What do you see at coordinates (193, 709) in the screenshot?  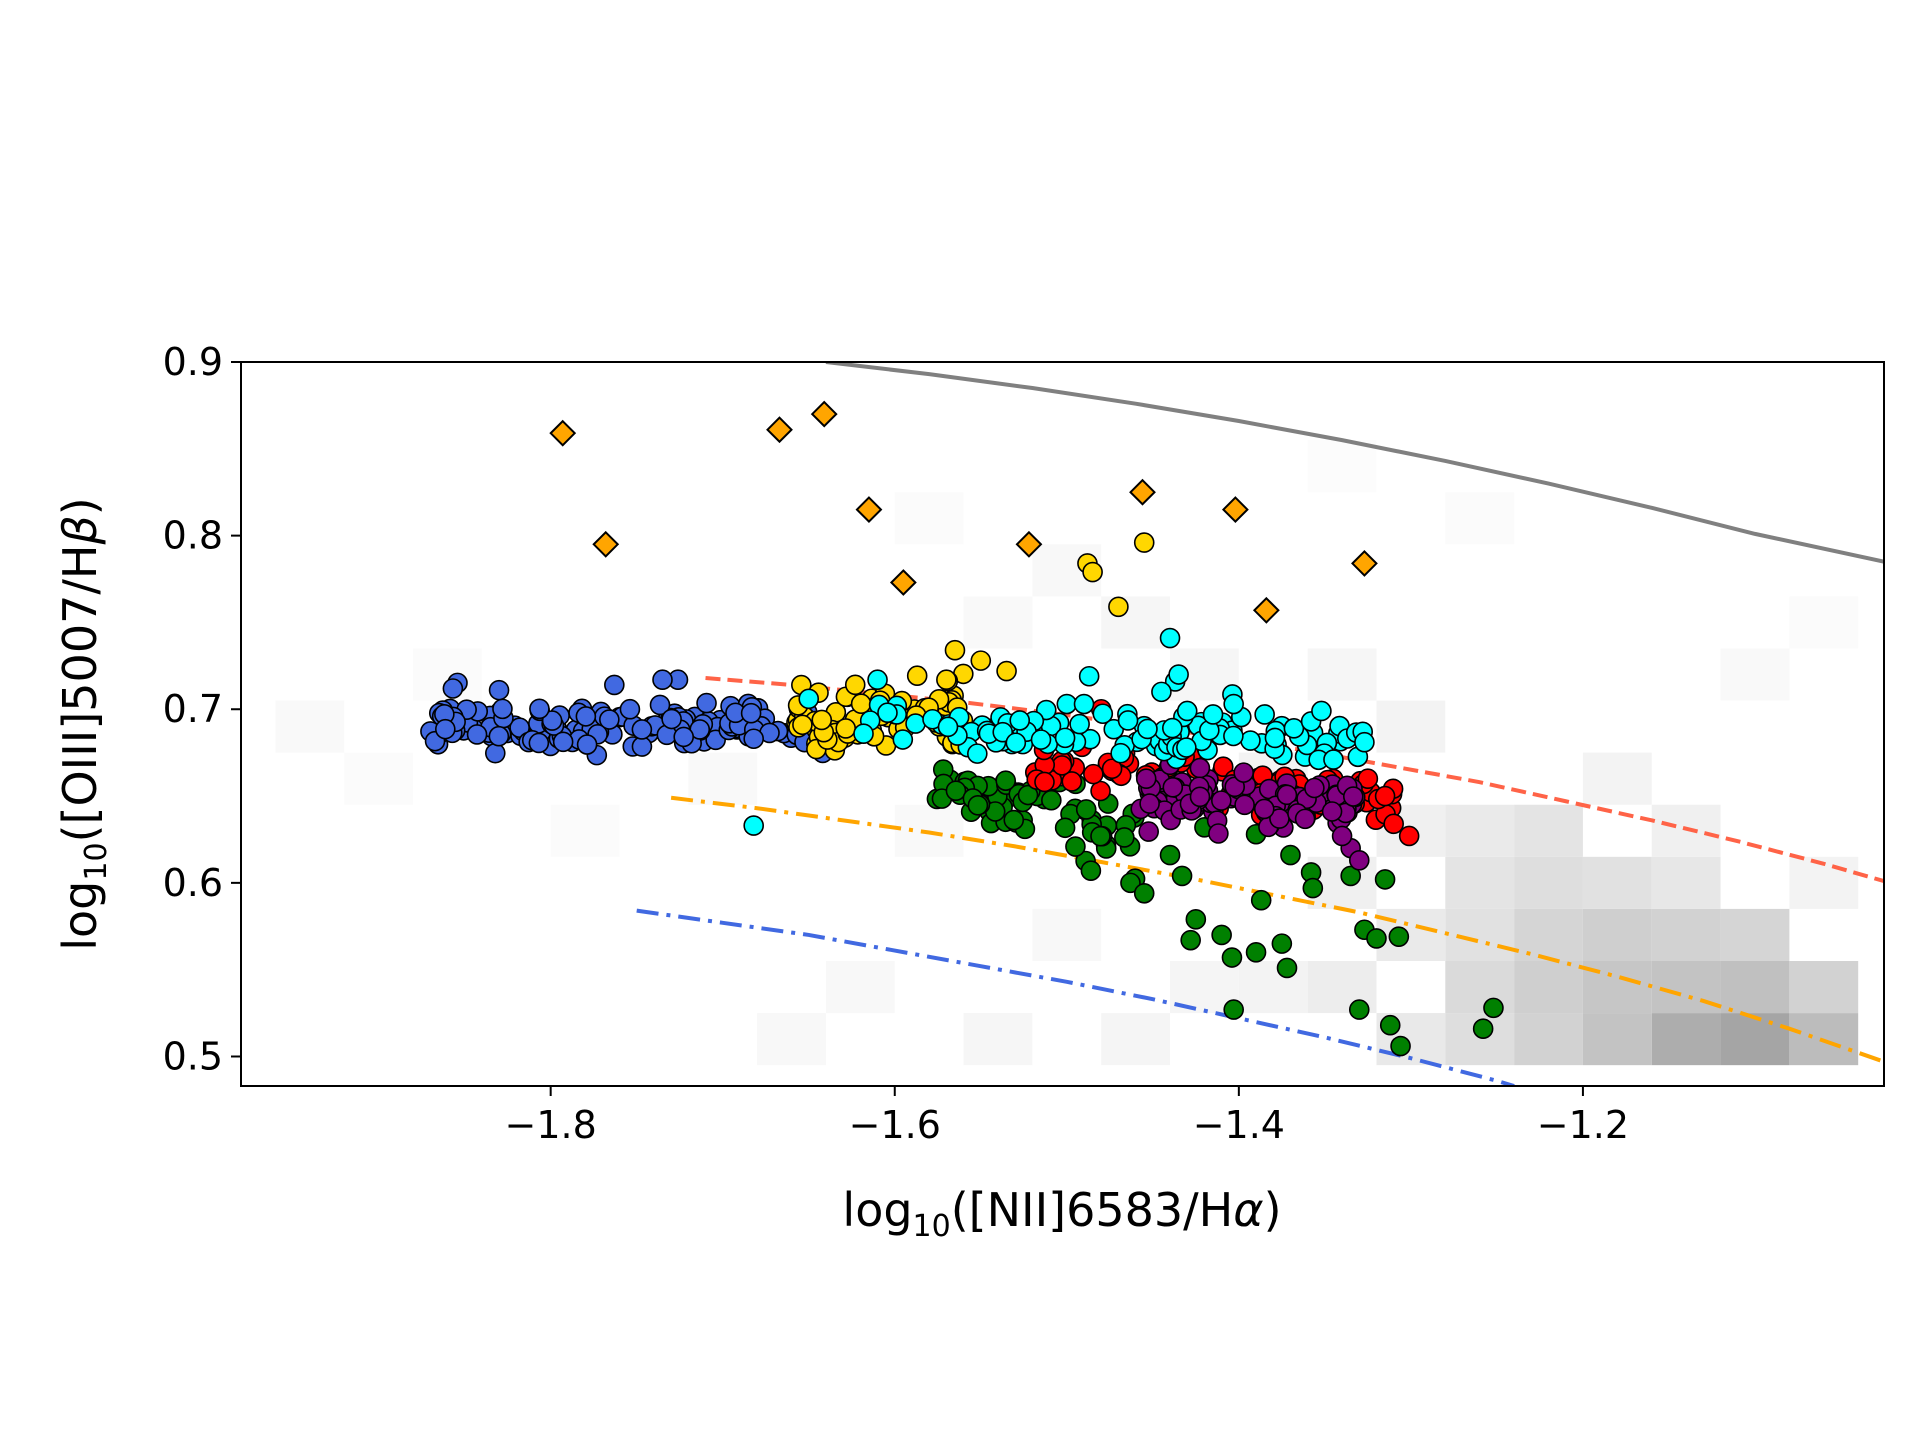 I see `y-tick-label: 0.7` at bounding box center [193, 709].